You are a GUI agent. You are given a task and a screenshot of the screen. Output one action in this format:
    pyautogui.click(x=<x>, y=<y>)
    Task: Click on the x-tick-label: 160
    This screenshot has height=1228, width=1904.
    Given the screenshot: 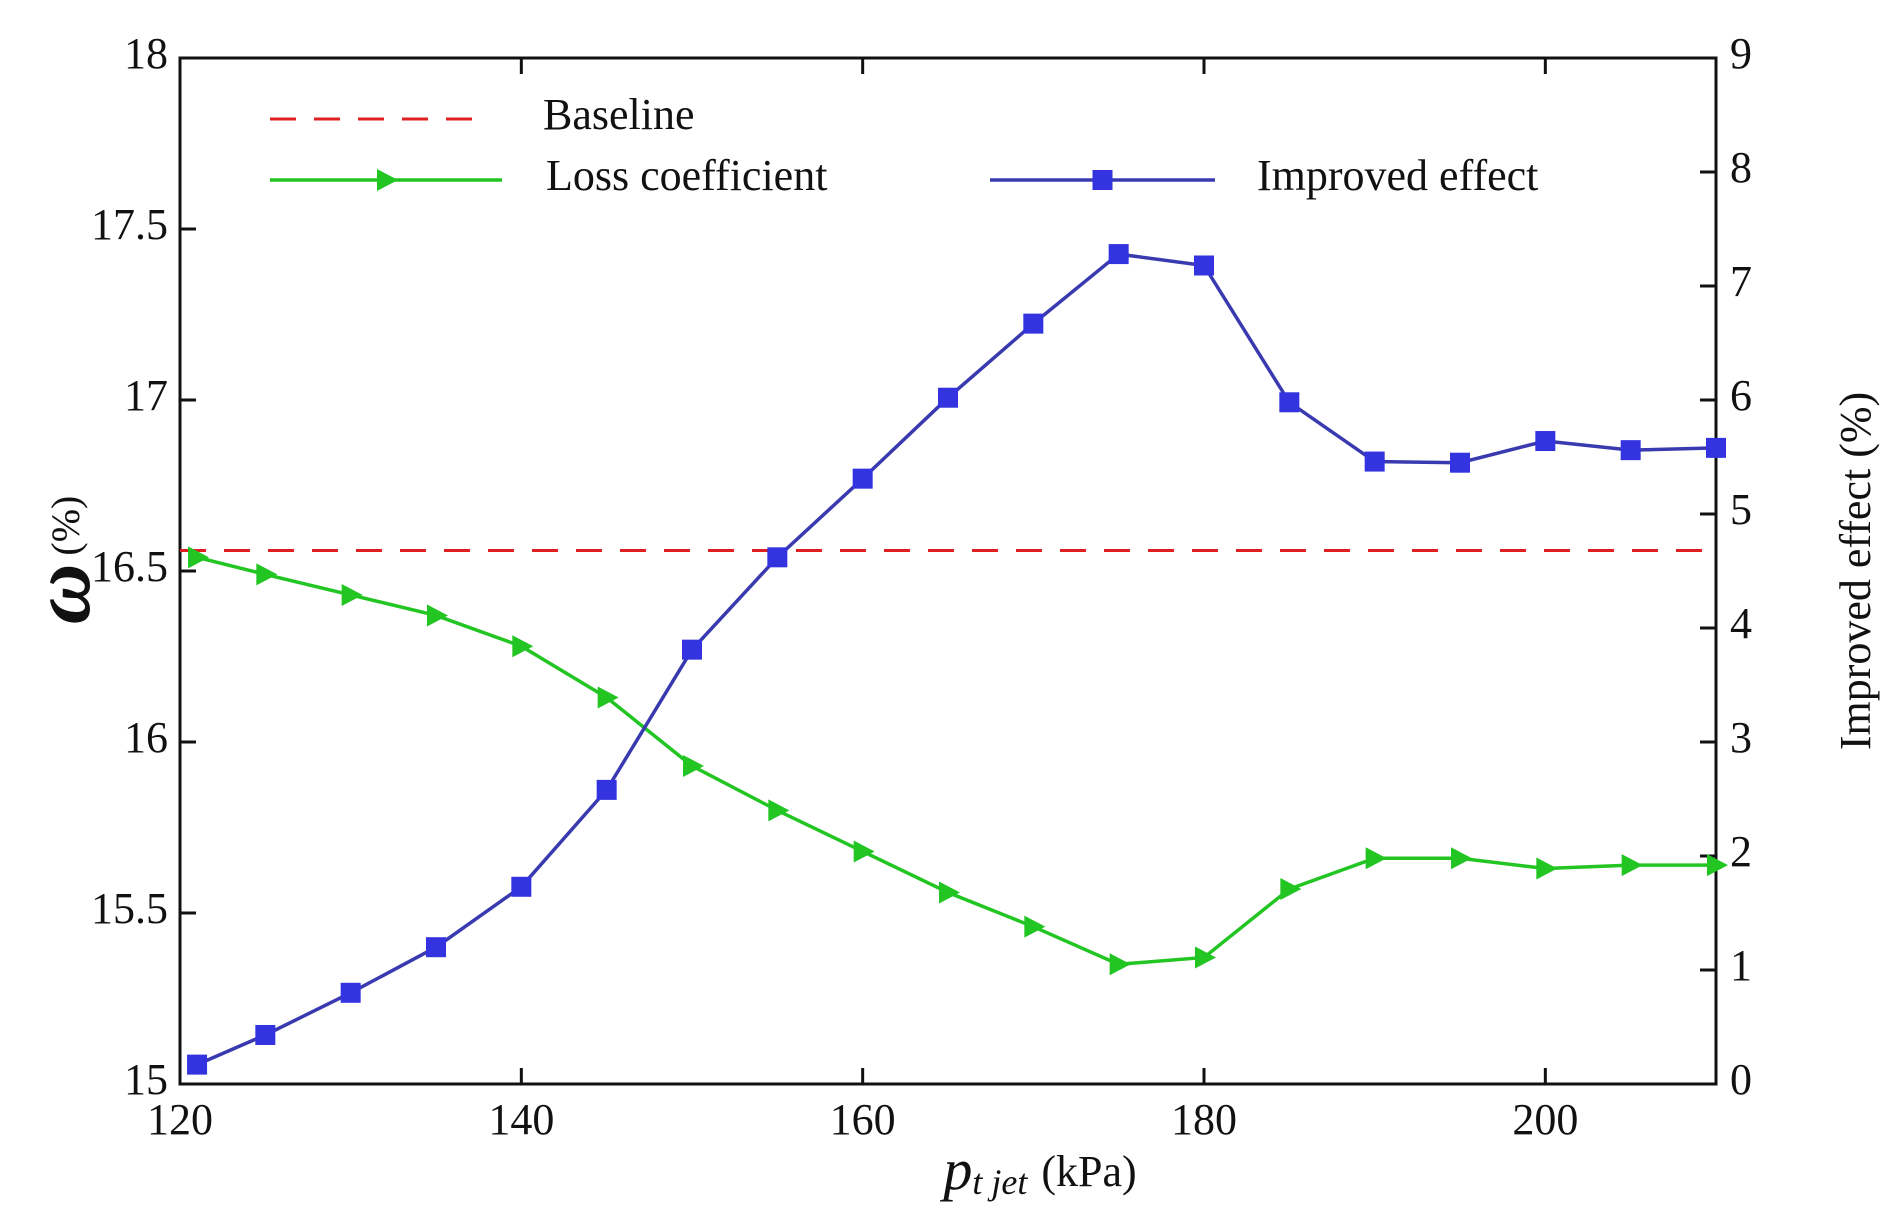 What is the action you would take?
    pyautogui.click(x=863, y=1119)
    